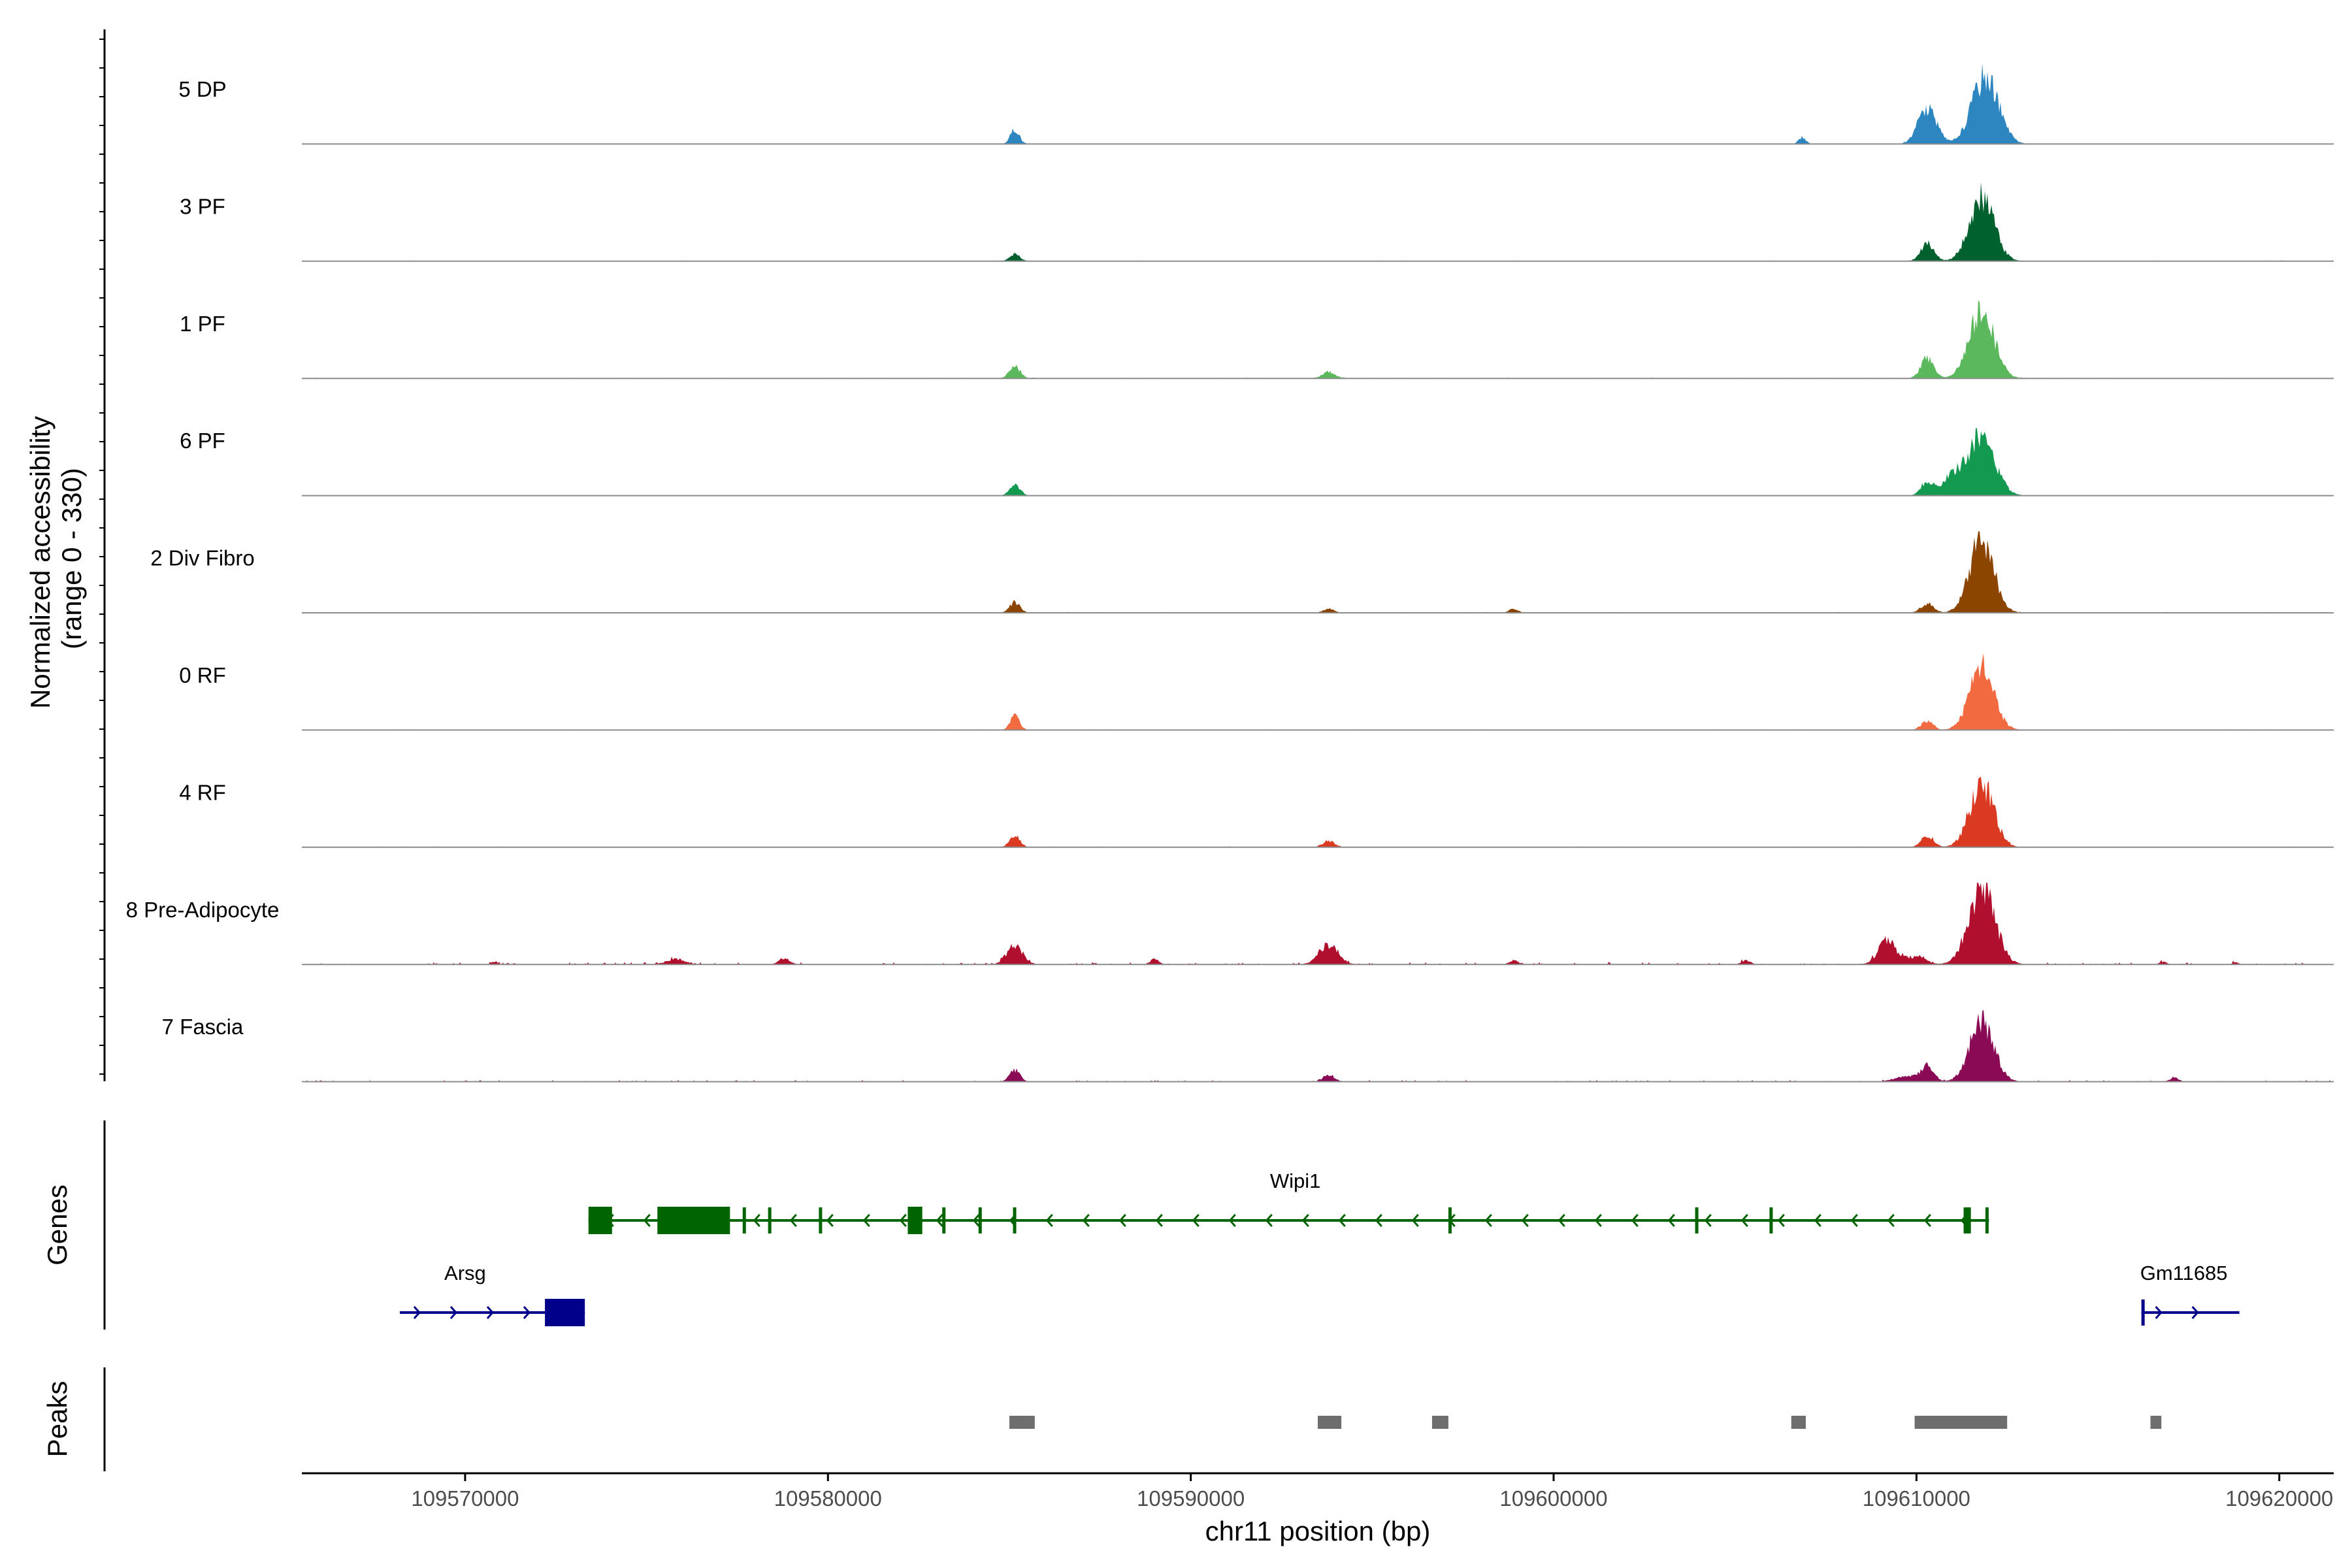 The image size is (2352, 1568). Describe the element at coordinates (1256, 104) in the screenshot. I see `track-1: 5 DP` at that location.